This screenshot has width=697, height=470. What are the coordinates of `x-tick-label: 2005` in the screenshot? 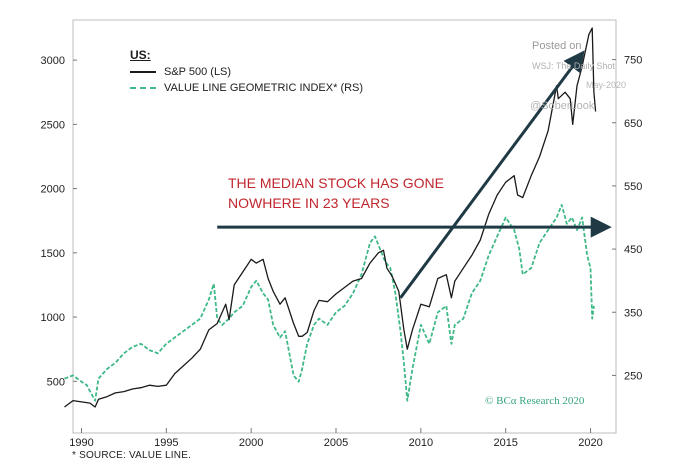 It's located at (336, 443).